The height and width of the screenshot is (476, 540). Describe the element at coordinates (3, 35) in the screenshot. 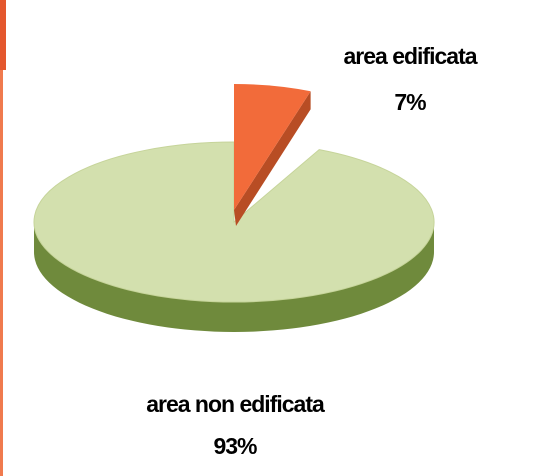

I see `left-border-accent` at that location.